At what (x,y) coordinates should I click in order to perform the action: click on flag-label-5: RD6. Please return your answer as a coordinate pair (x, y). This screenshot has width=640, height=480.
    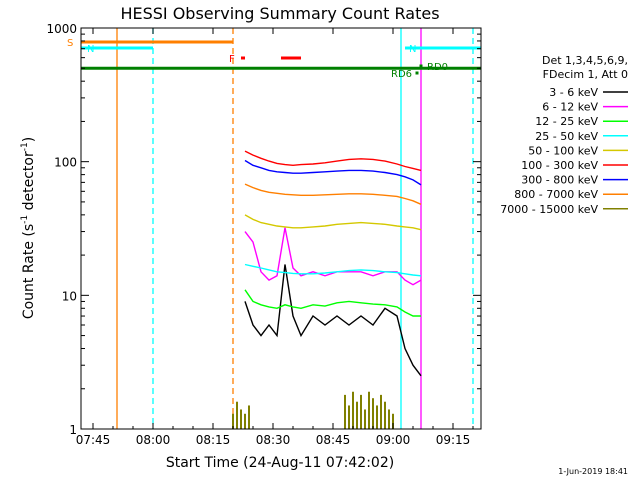
    Looking at the image, I should click on (401, 74).